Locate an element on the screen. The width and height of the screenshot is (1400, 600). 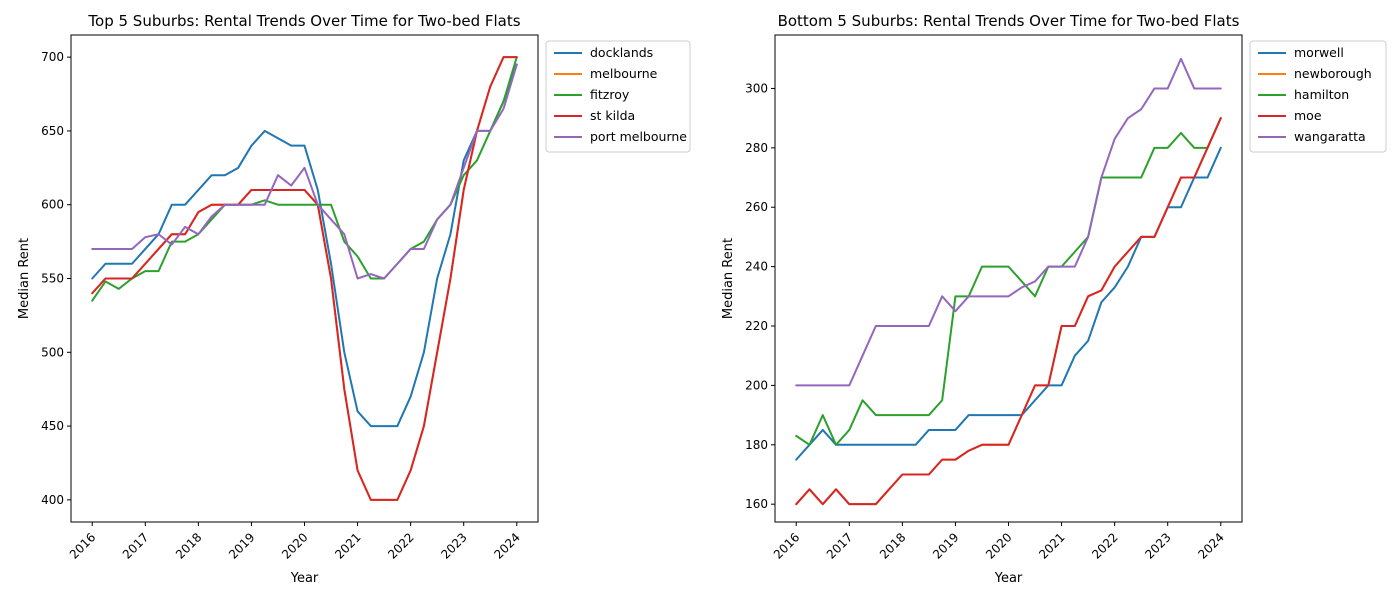
y-tick-label: 550 is located at coordinates (52, 279).